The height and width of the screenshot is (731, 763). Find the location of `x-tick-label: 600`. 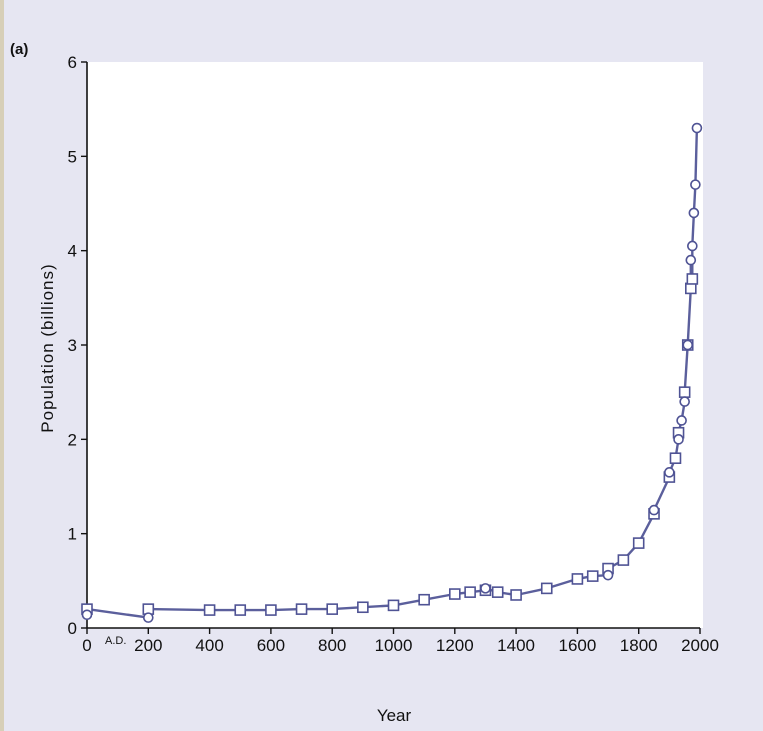

x-tick-label: 600 is located at coordinates (271, 645).